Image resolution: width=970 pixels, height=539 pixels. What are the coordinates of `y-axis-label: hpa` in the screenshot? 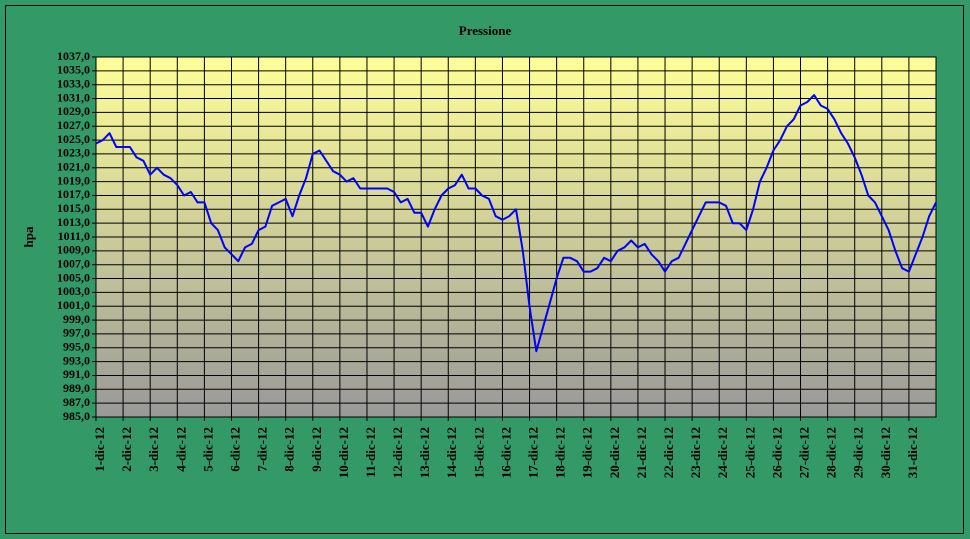 It's located at (28, 236).